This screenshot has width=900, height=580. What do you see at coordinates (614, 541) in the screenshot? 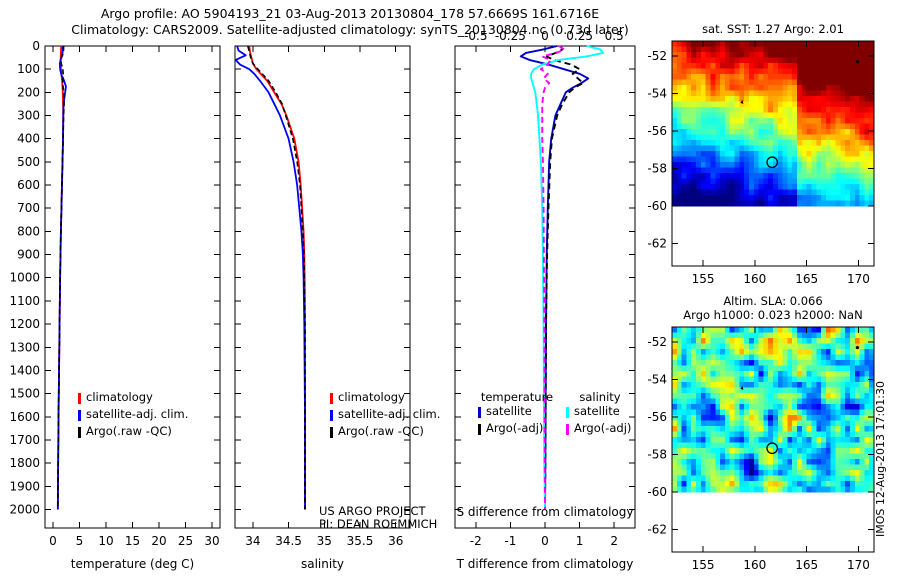
I see `x-tick-label: 2` at bounding box center [614, 541].